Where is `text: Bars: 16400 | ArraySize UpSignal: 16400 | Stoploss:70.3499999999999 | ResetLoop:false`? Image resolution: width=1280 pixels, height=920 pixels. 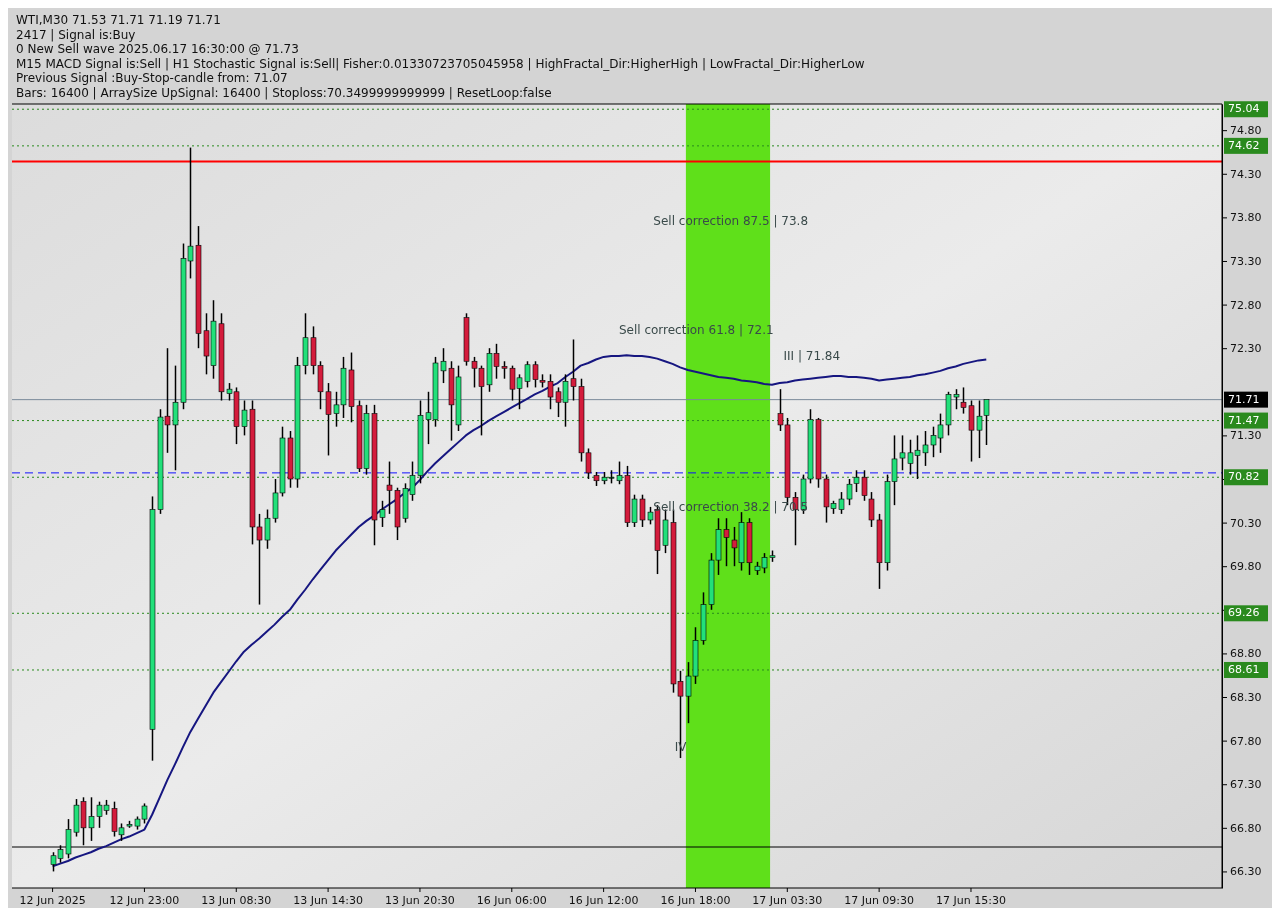 text: Bars: 16400 | ArraySize UpSignal: 16400 | Stoploss:70.3499999999999 | ResetLoop:false is located at coordinates (284, 92).